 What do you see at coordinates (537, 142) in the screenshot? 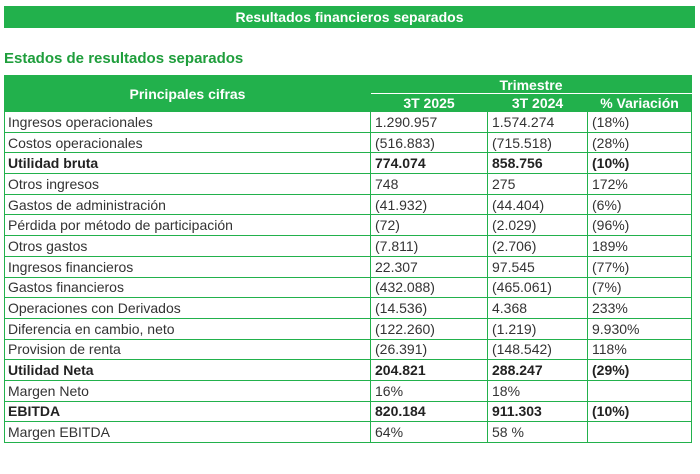
I see `value-3t-2024: (715.518)` at bounding box center [537, 142].